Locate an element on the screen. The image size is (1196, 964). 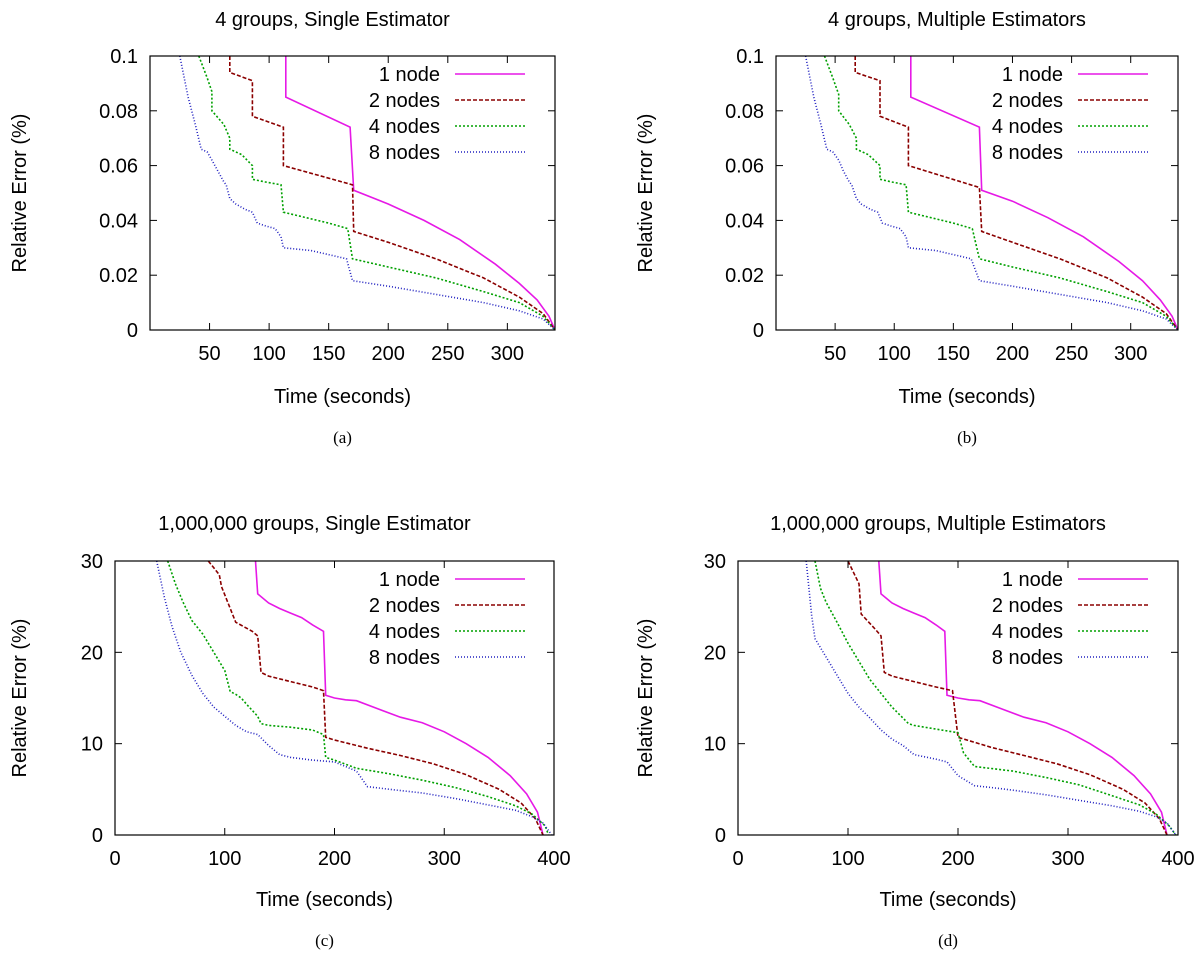
panel-caption: (d) is located at coordinates (948, 940).